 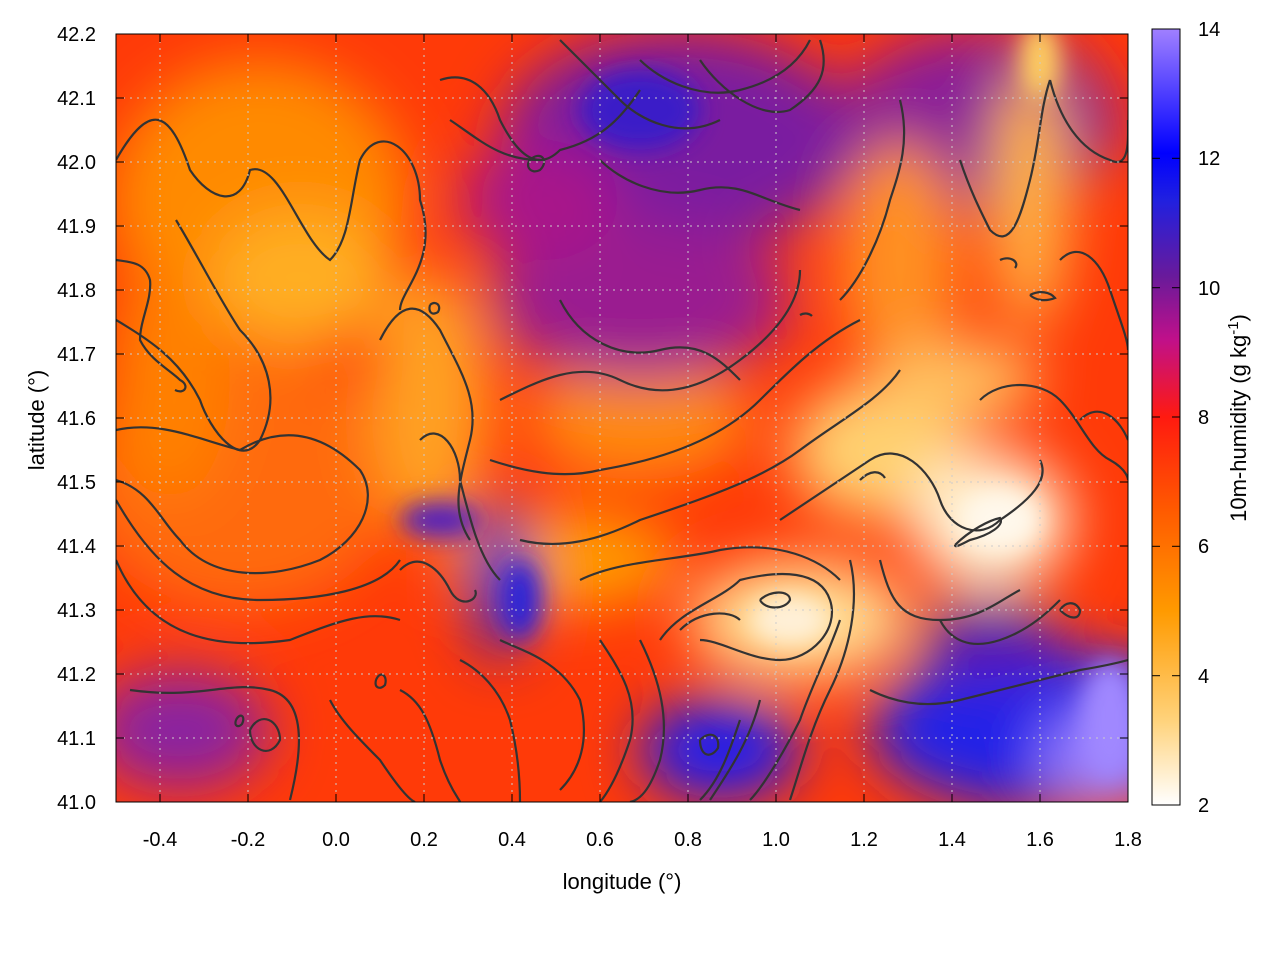 What do you see at coordinates (76, 355) in the screenshot?
I see `y-tick-label: 41.7` at bounding box center [76, 355].